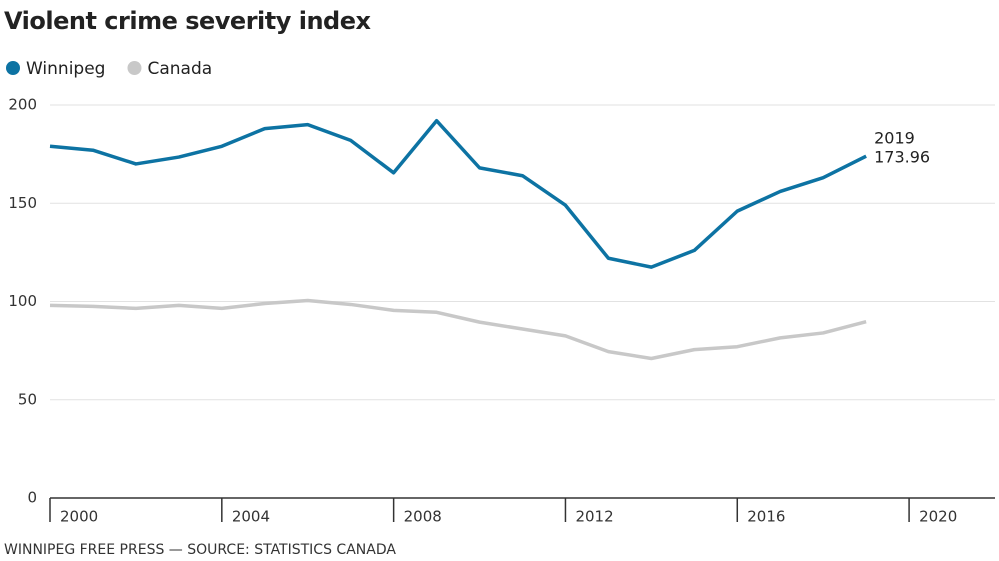 Image resolution: width=999 pixels, height=561 pixels. I want to click on line-series, so click(458, 329).